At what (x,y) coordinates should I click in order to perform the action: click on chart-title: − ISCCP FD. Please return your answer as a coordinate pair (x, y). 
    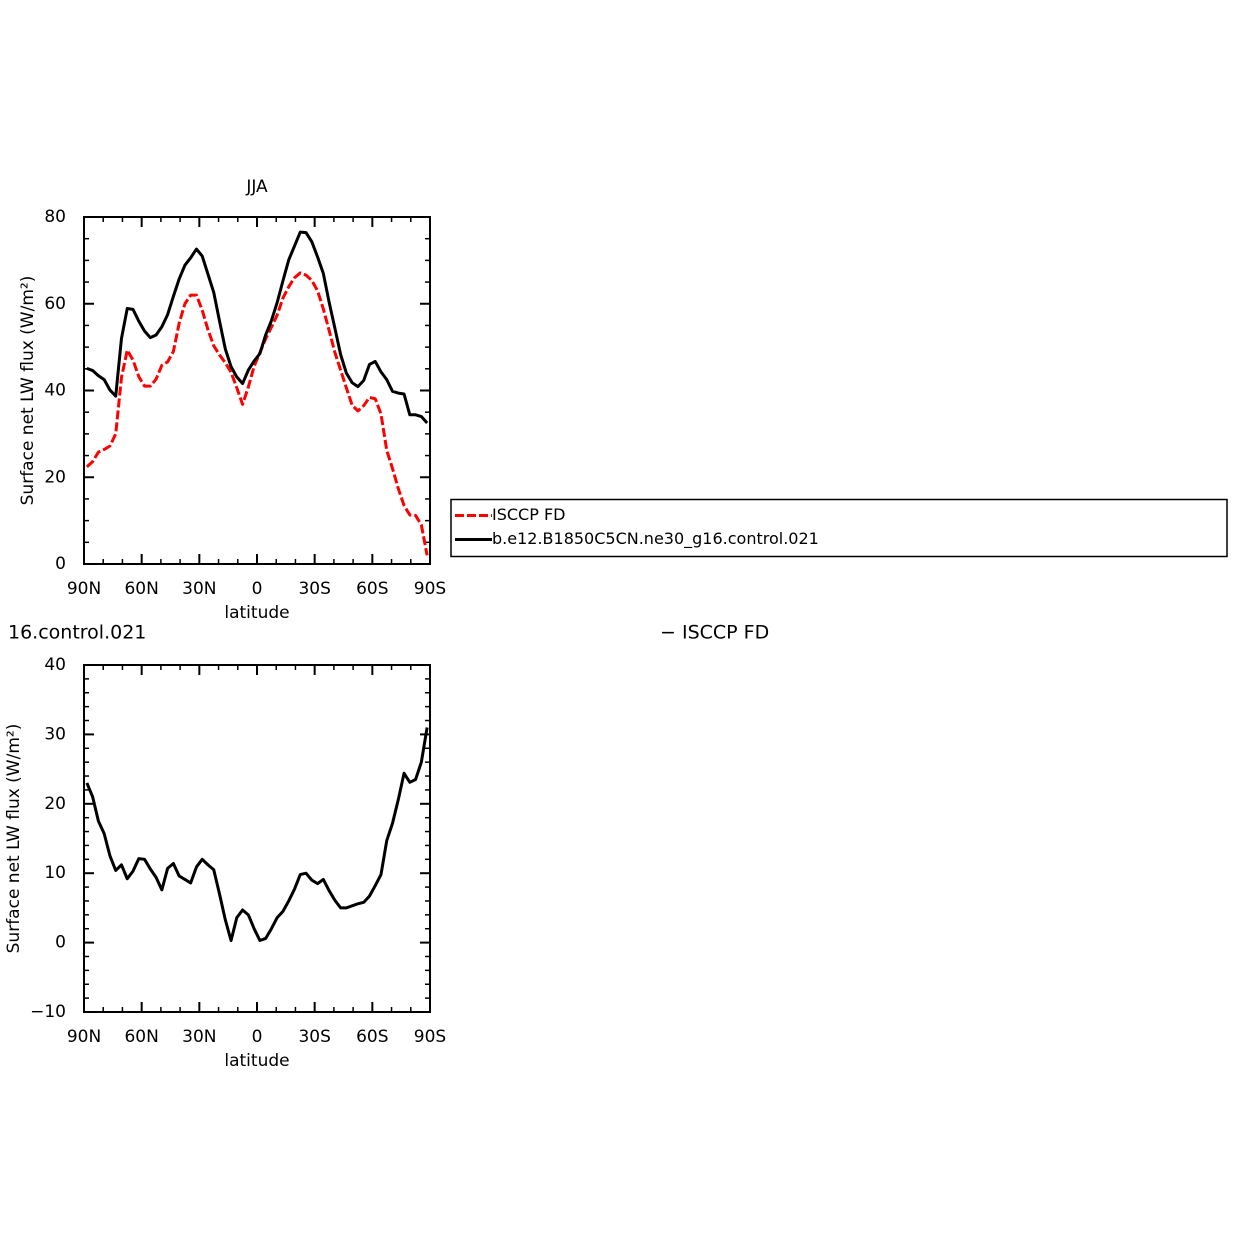
    Looking at the image, I should click on (714, 633).